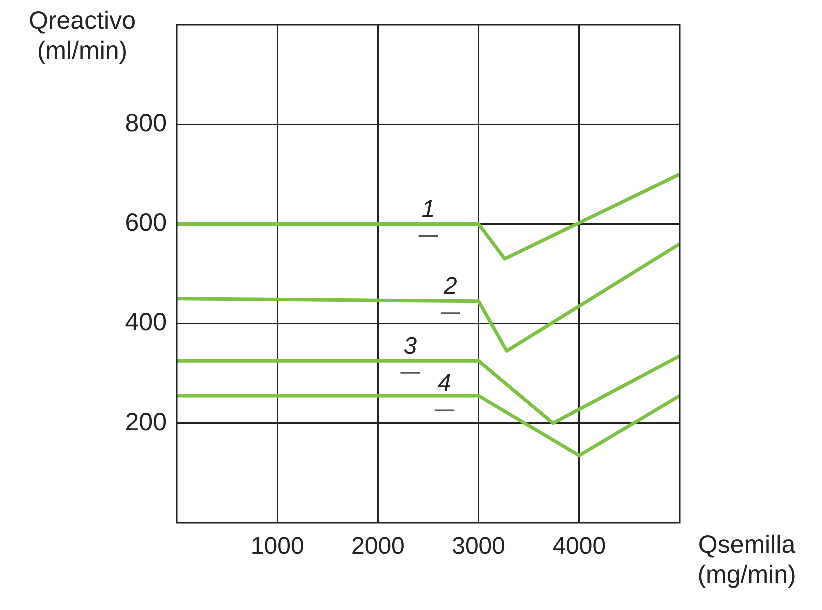 This screenshot has height=610, width=822. Describe the element at coordinates (277, 546) in the screenshot. I see `x-tick-label: 1000` at that location.